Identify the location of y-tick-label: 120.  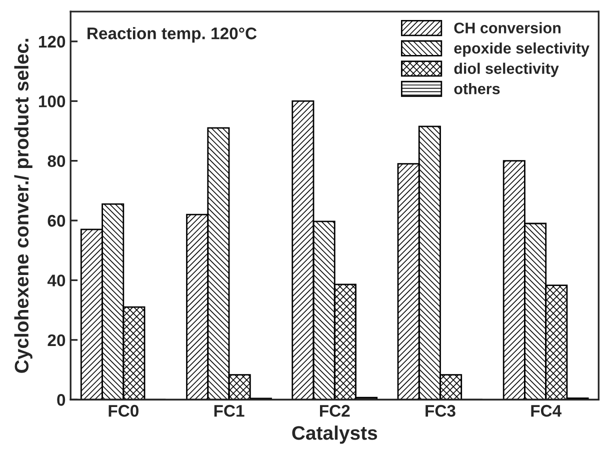
(52, 42).